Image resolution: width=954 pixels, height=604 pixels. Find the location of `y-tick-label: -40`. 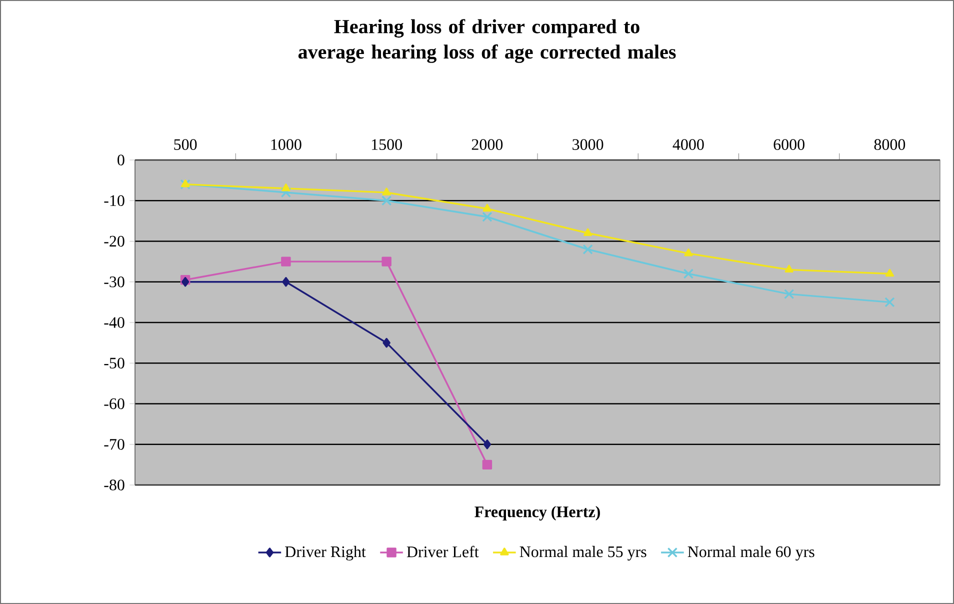

y-tick-label: -40 is located at coordinates (114, 322).